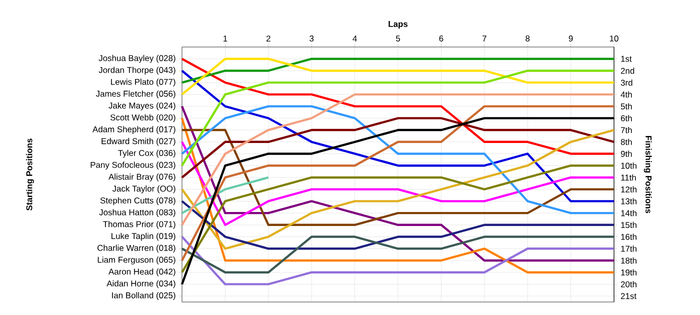 Image resolution: width=700 pixels, height=315 pixels. I want to click on series-label: Jake Mayes (024), so click(142, 106).